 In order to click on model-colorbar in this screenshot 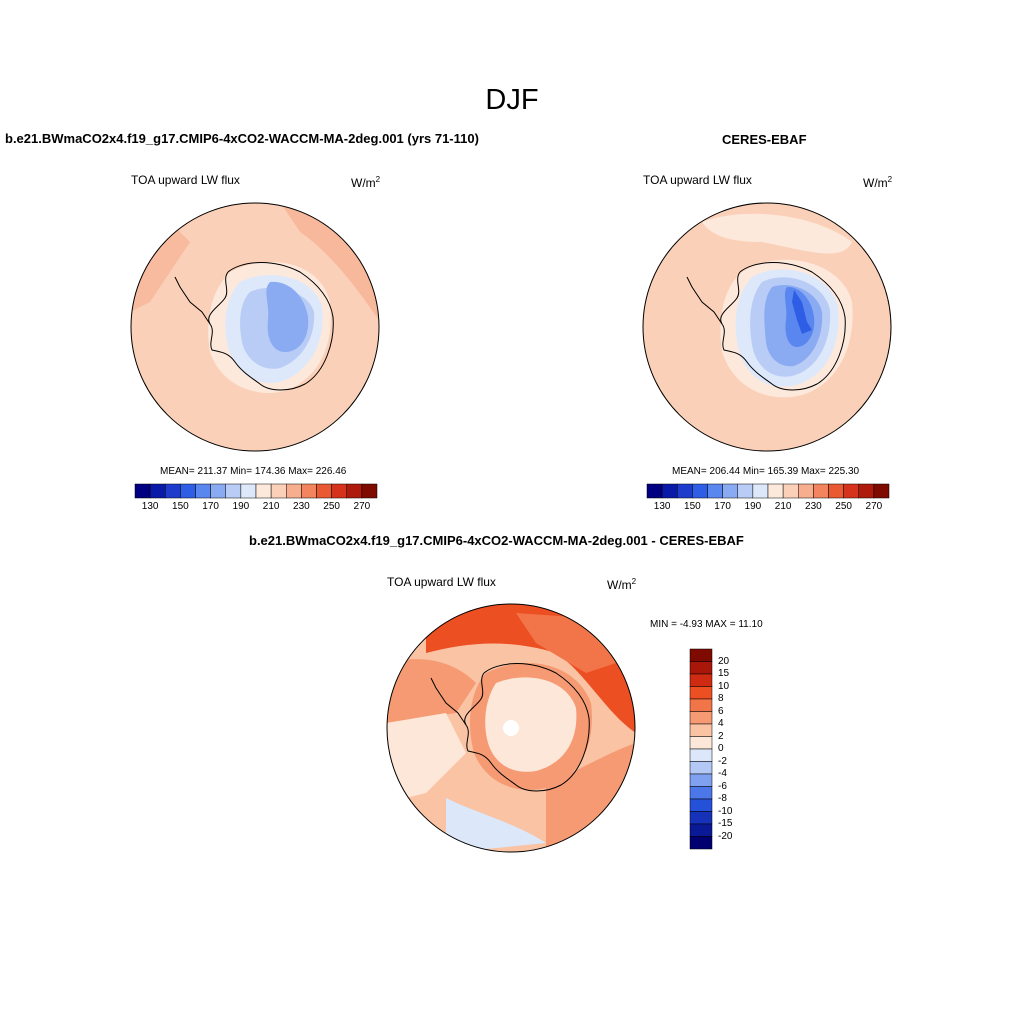, I will do `click(256, 491)`.